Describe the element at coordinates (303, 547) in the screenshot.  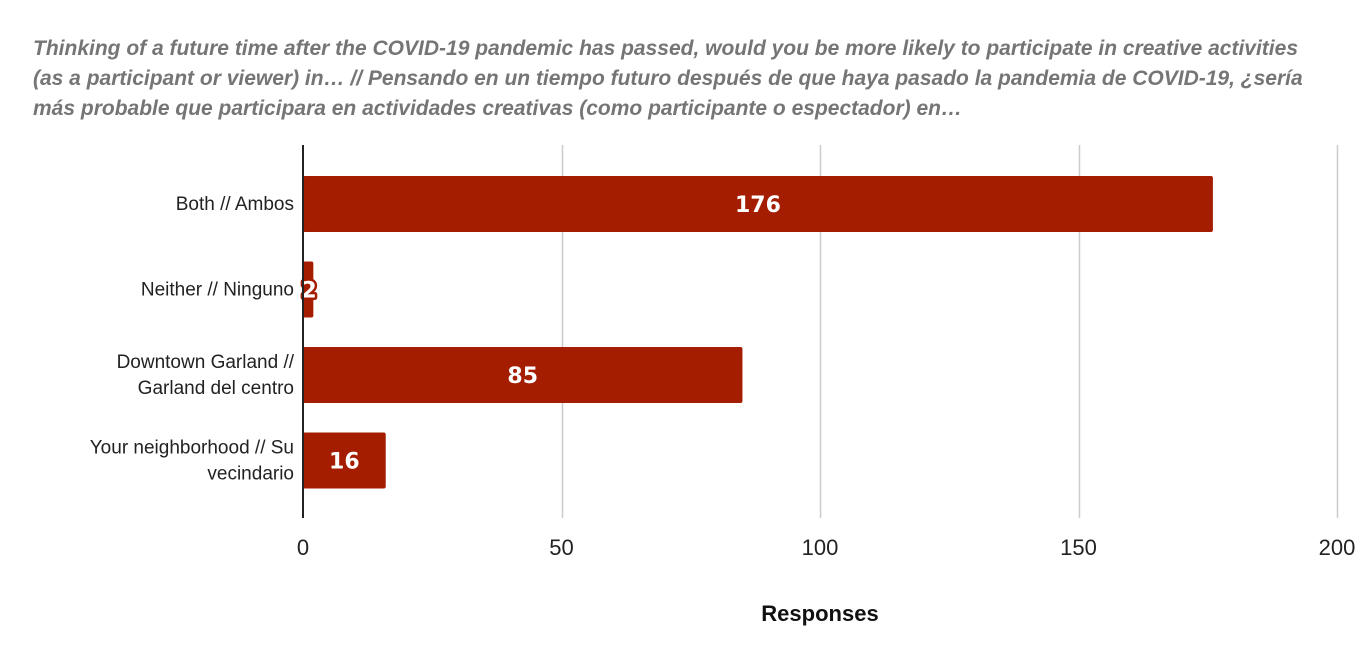
I see `x-tick-label-0: 0` at that location.